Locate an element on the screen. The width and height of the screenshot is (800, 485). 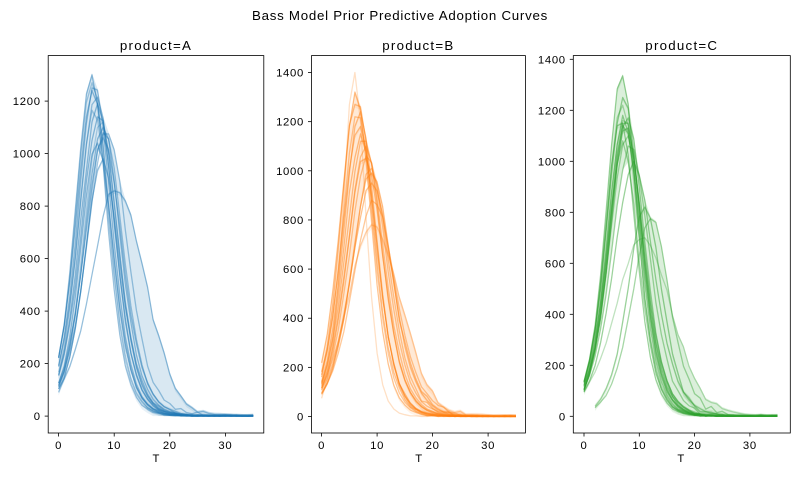
svg-text: product=A is located at coordinates (156, 45).